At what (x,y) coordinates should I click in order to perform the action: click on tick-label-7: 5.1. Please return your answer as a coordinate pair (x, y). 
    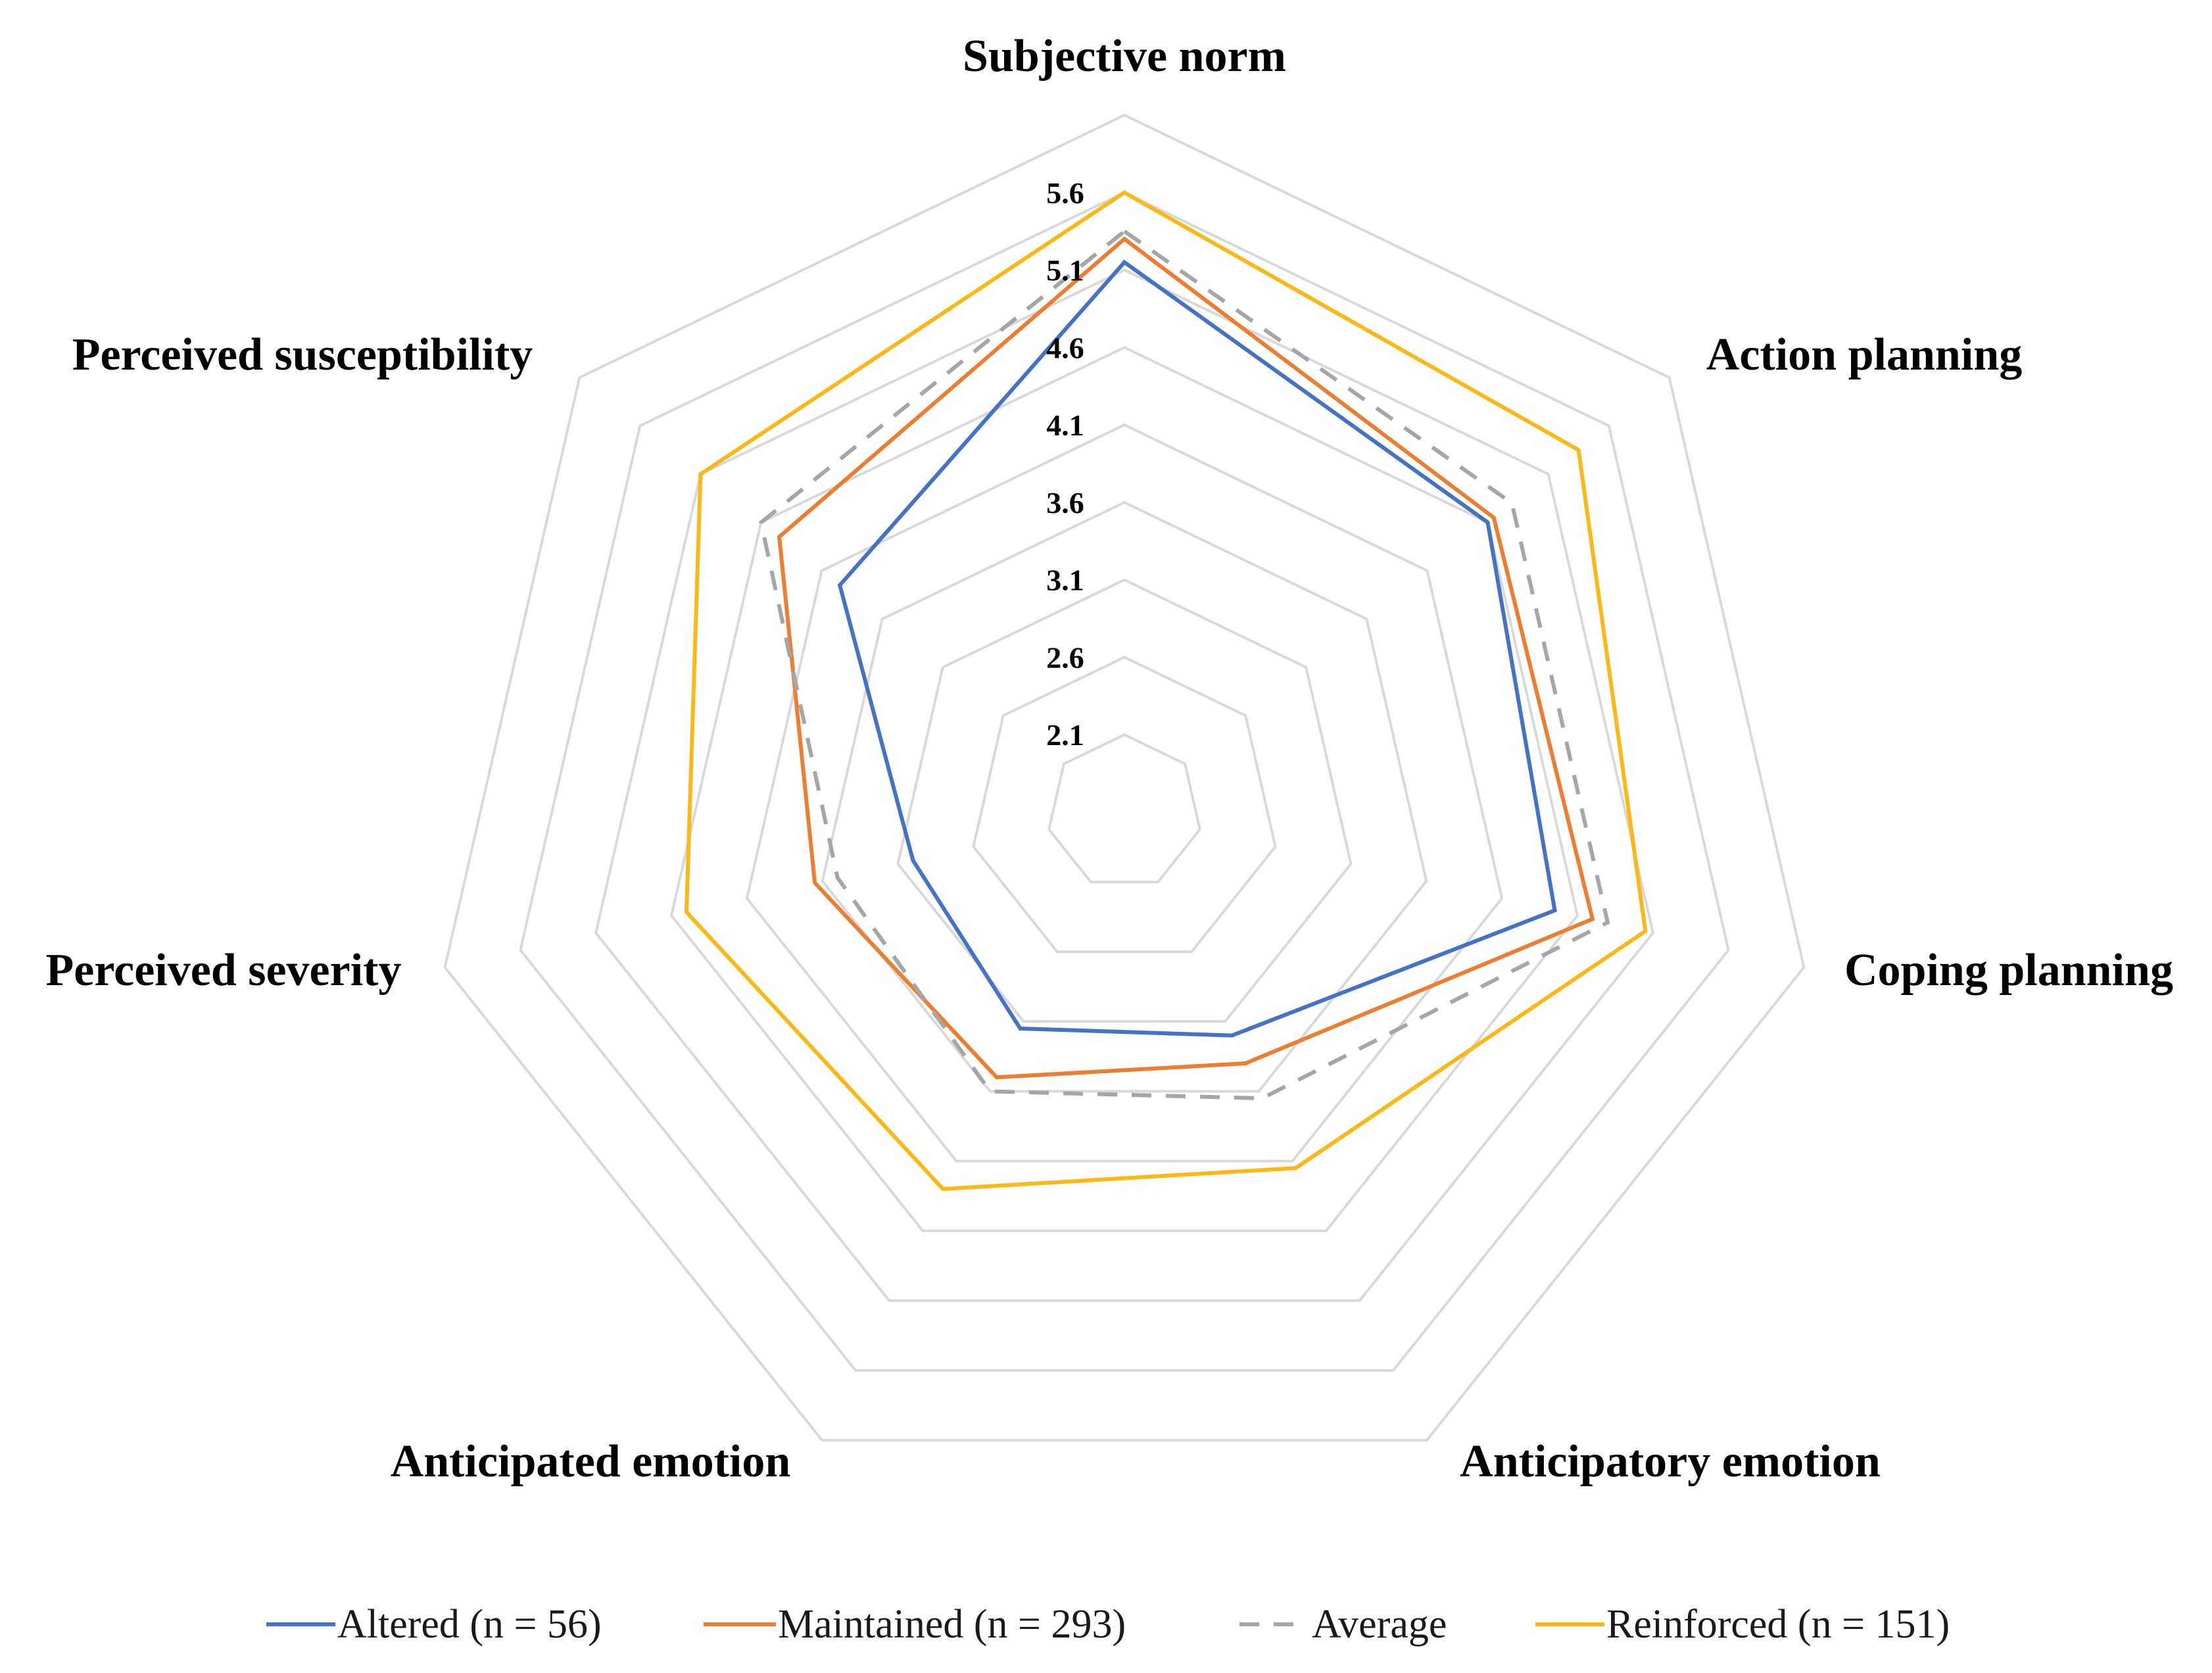
    Looking at the image, I should click on (1065, 270).